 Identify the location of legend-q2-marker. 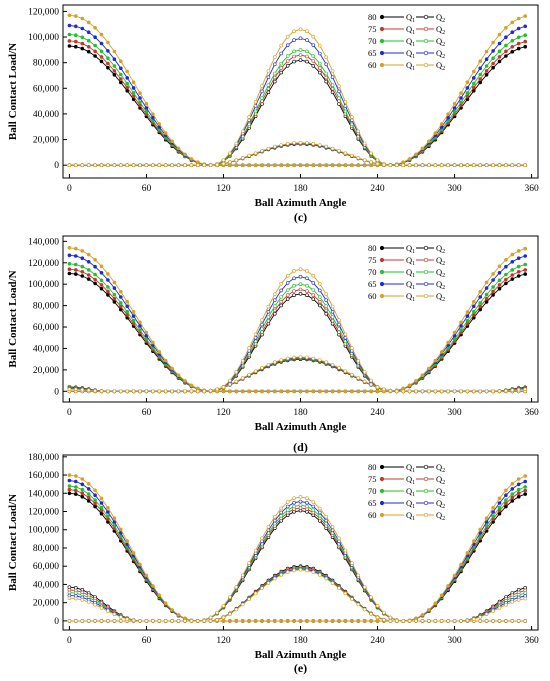
(426, 248).